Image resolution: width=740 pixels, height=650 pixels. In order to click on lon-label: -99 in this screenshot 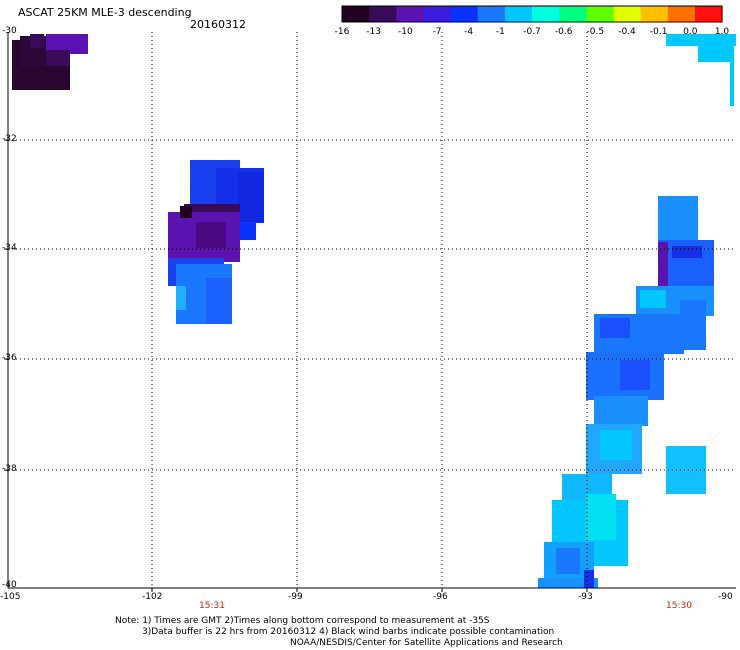, I will do `click(295, 597)`.